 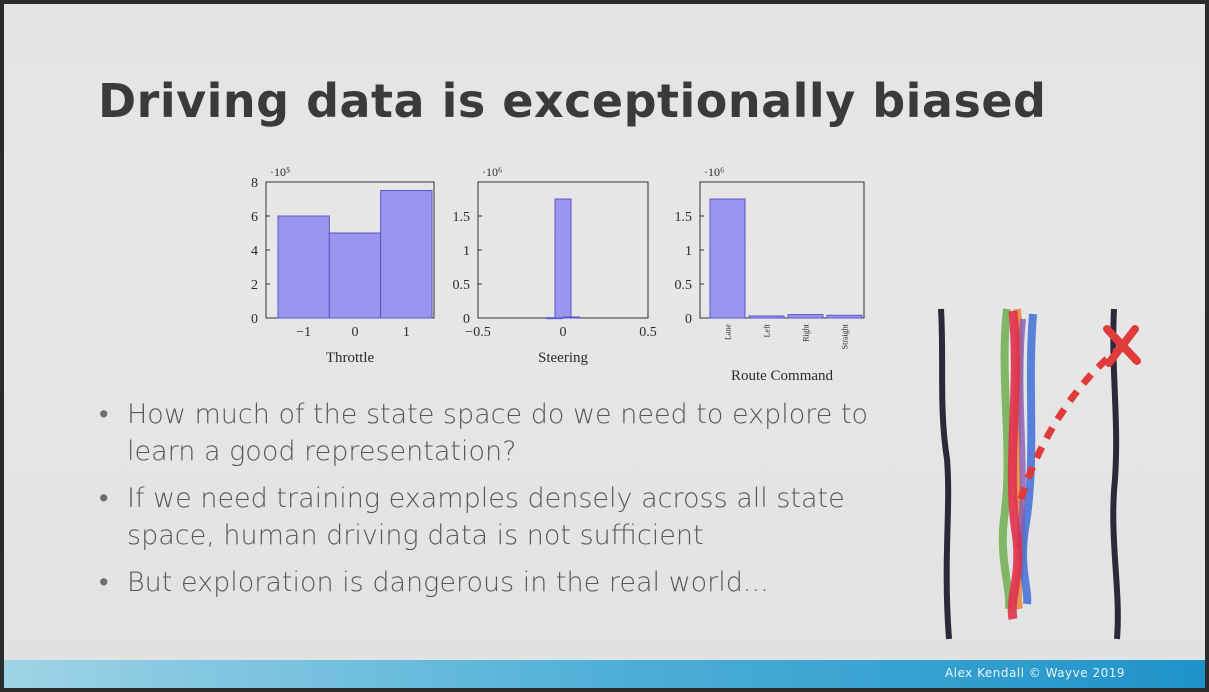 I want to click on crash-x-icon, so click(x=1122, y=346).